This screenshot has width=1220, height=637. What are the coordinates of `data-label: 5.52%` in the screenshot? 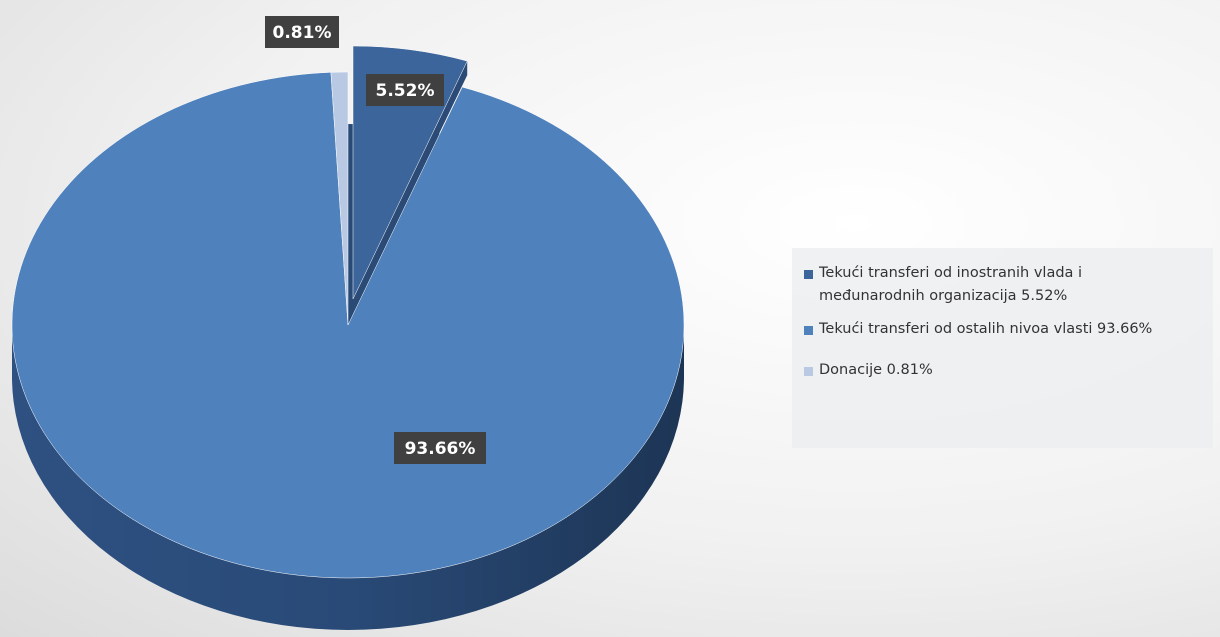 It's located at (405, 91).